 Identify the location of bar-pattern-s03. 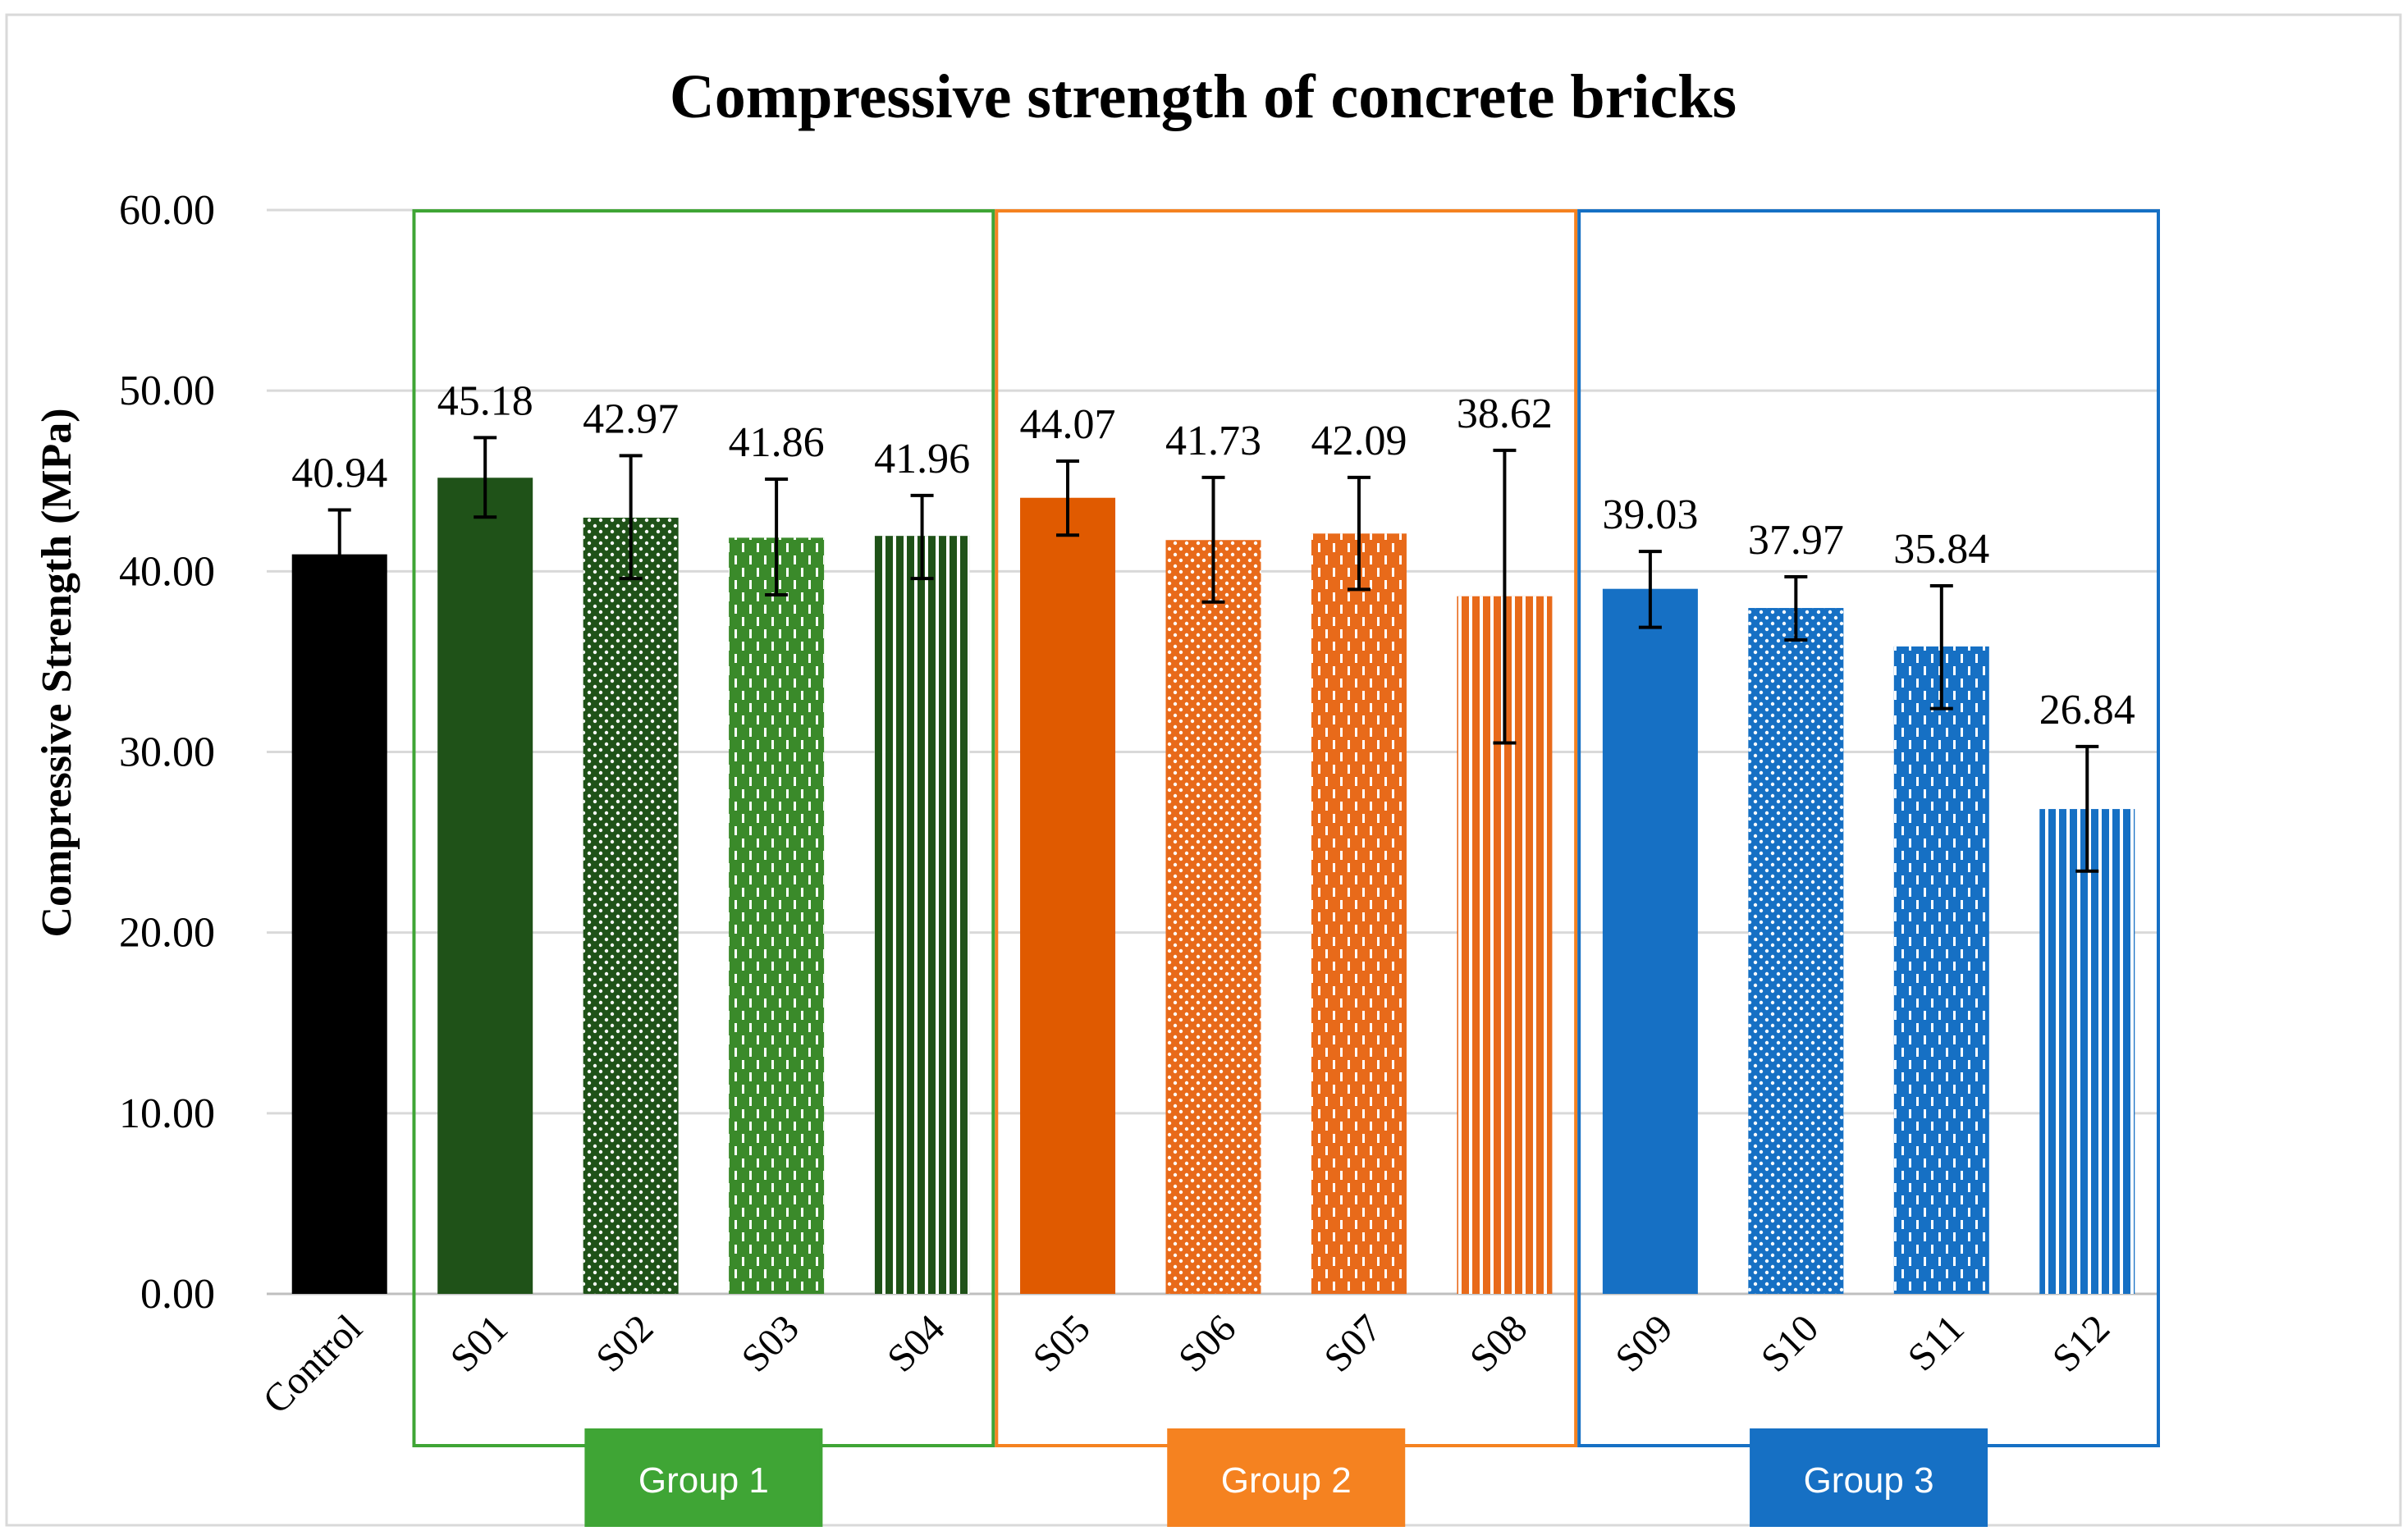
(777, 916).